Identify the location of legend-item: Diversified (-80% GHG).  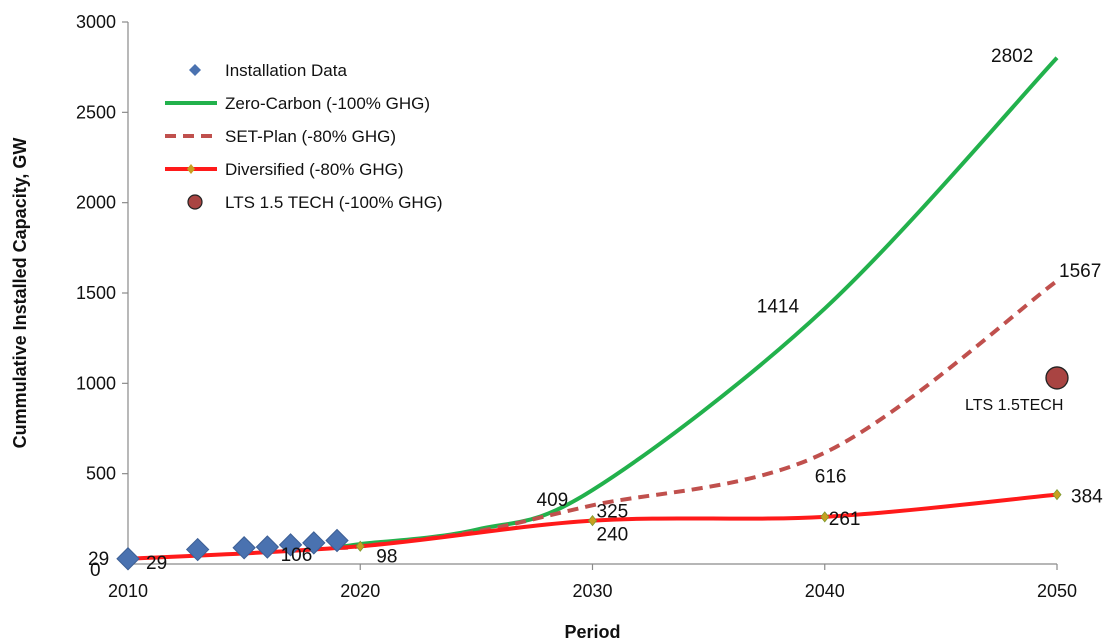
(284, 169).